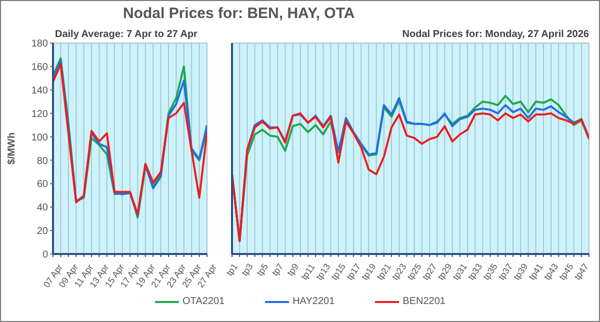 The height and width of the screenshot is (322, 600). I want to click on chart-subtitle: Daily Average: 7 Apr to 27 Apr, so click(126, 34).